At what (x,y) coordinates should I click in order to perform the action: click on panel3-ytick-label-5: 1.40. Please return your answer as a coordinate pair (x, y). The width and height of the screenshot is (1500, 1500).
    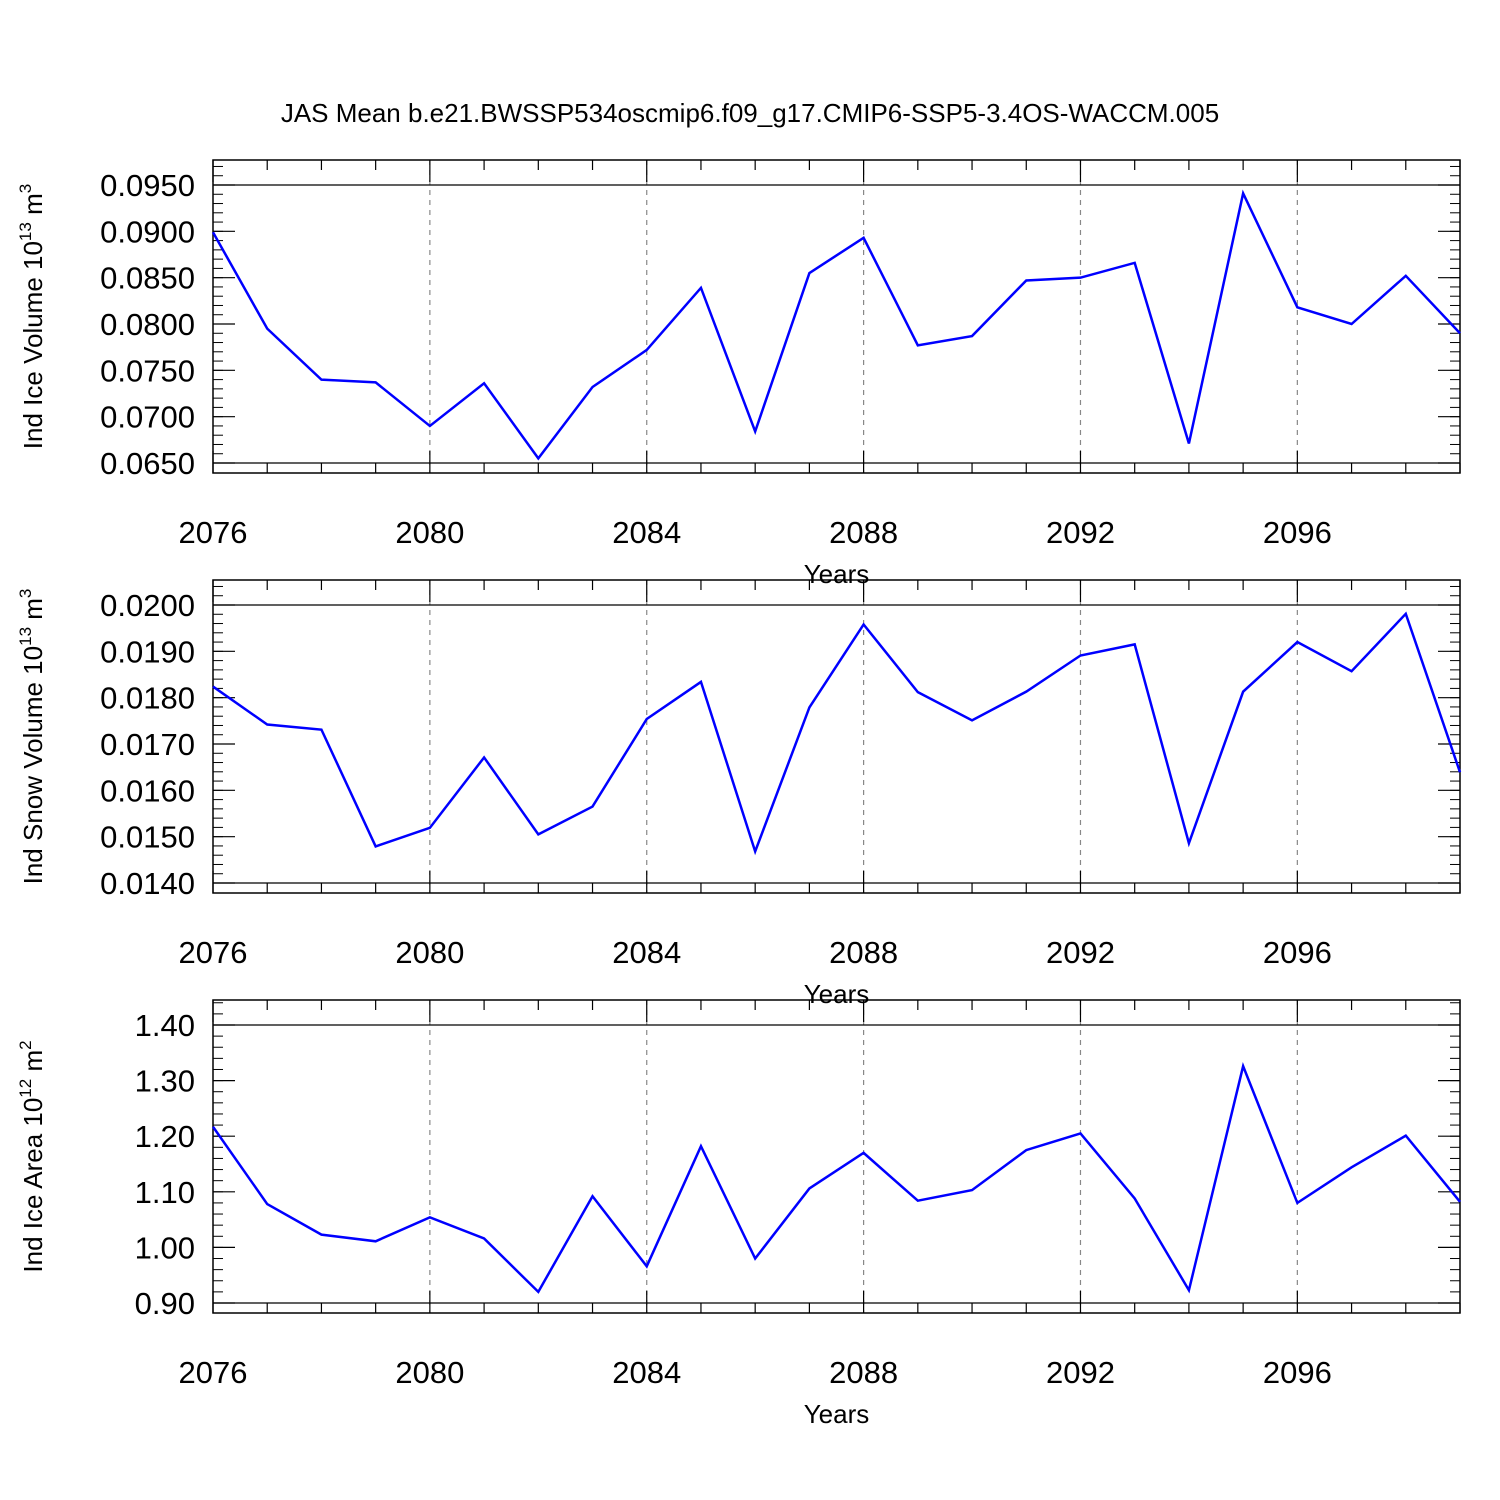
    Looking at the image, I should click on (165, 1025).